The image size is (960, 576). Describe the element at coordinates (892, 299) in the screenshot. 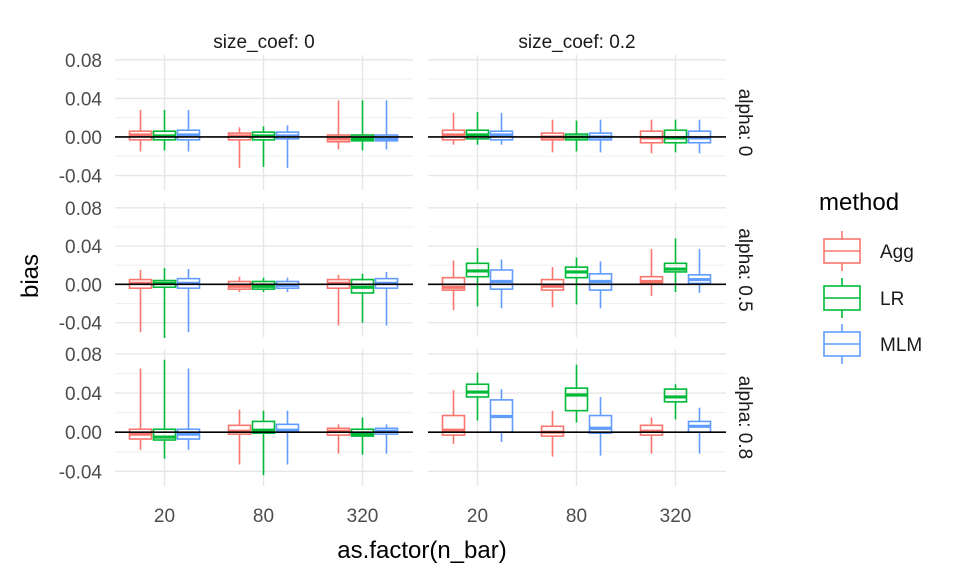

I see `legend-label-lr: LR` at that location.